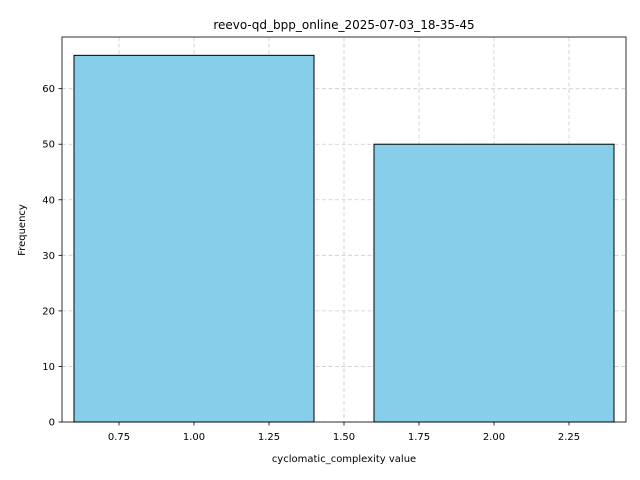 The width and height of the screenshot is (640, 480). I want to click on x-axis-label: cyclomatic_complexity value, so click(344, 459).